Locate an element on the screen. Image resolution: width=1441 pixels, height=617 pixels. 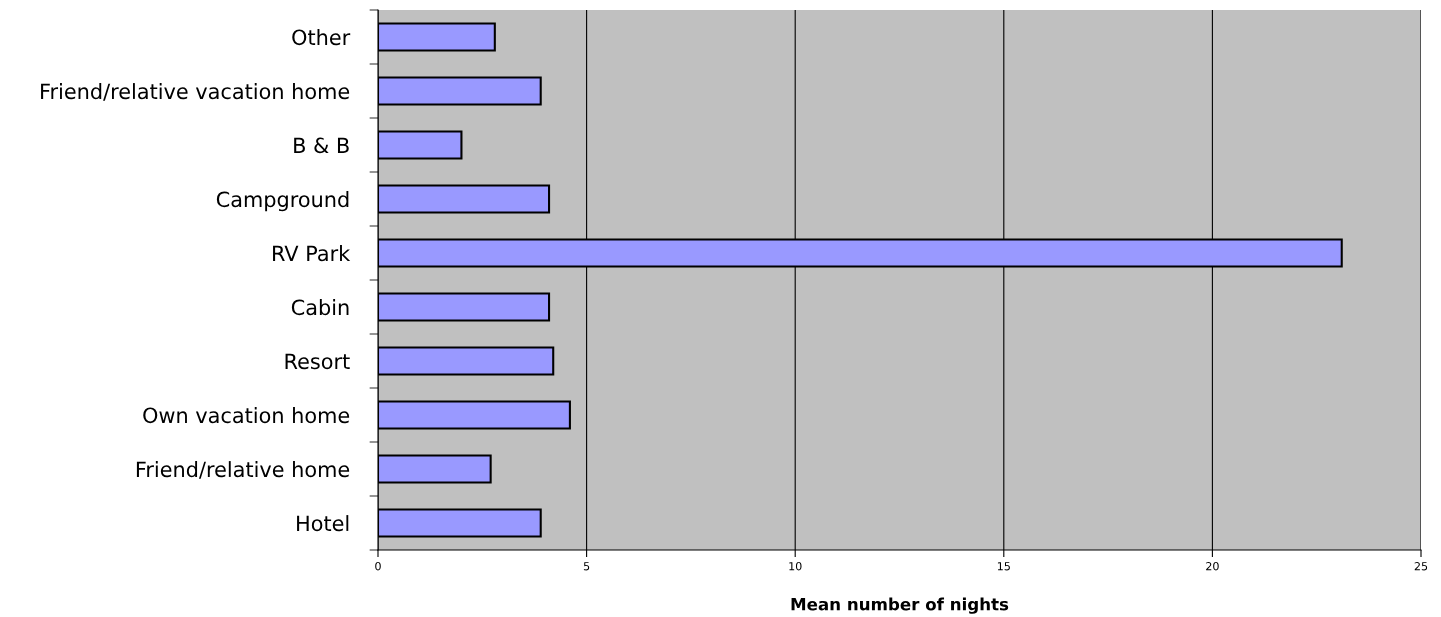
y-tick-label: RV Park is located at coordinates (312, 253).